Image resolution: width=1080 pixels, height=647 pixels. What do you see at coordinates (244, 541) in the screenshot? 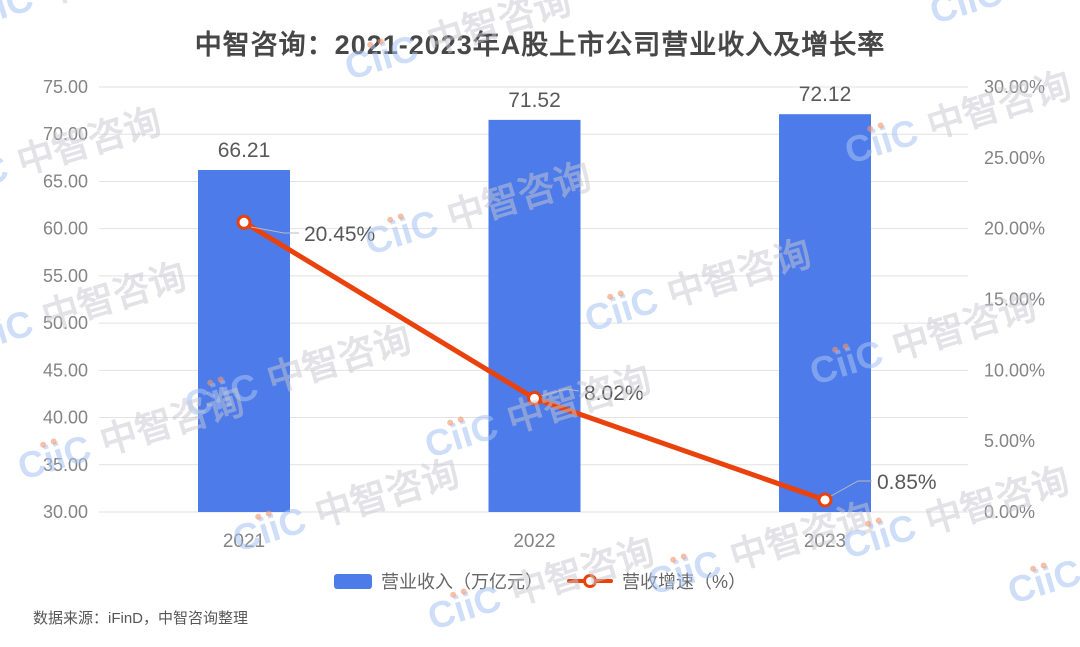
I see `x-axis-label: 2021` at bounding box center [244, 541].